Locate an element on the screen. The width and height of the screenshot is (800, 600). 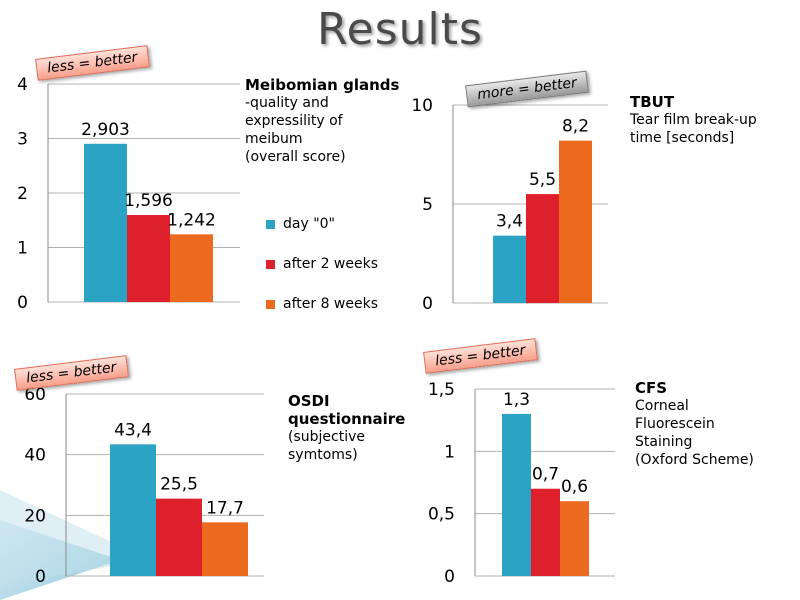
y-tick-label: 60 is located at coordinates (35, 395).